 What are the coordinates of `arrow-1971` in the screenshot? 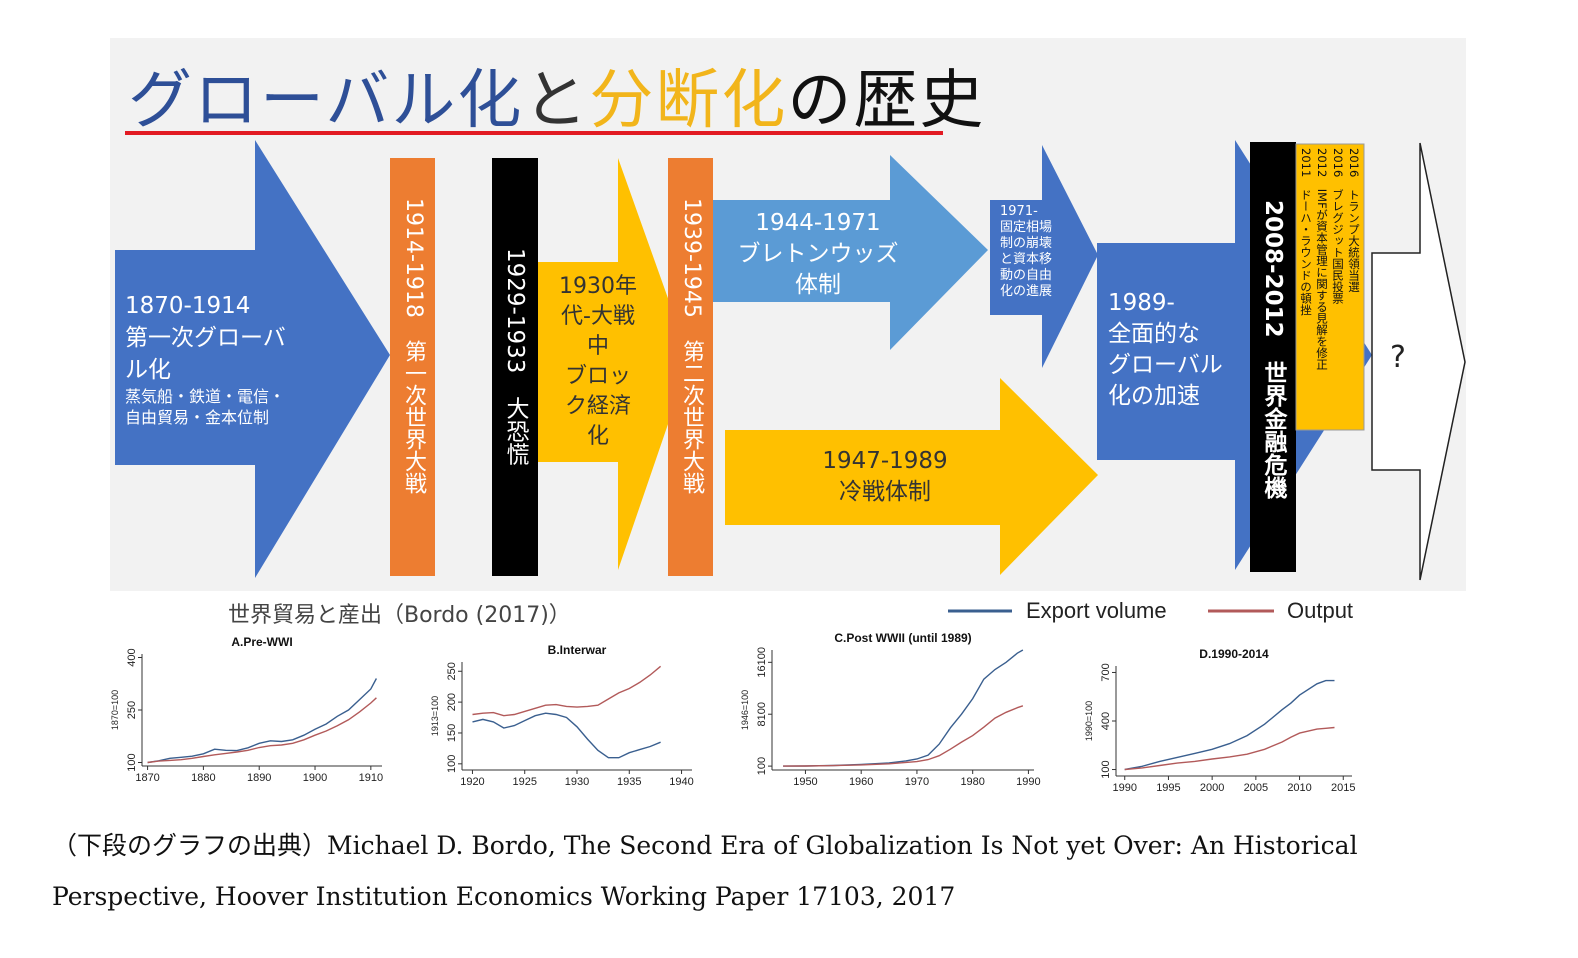 It's located at (1044, 256).